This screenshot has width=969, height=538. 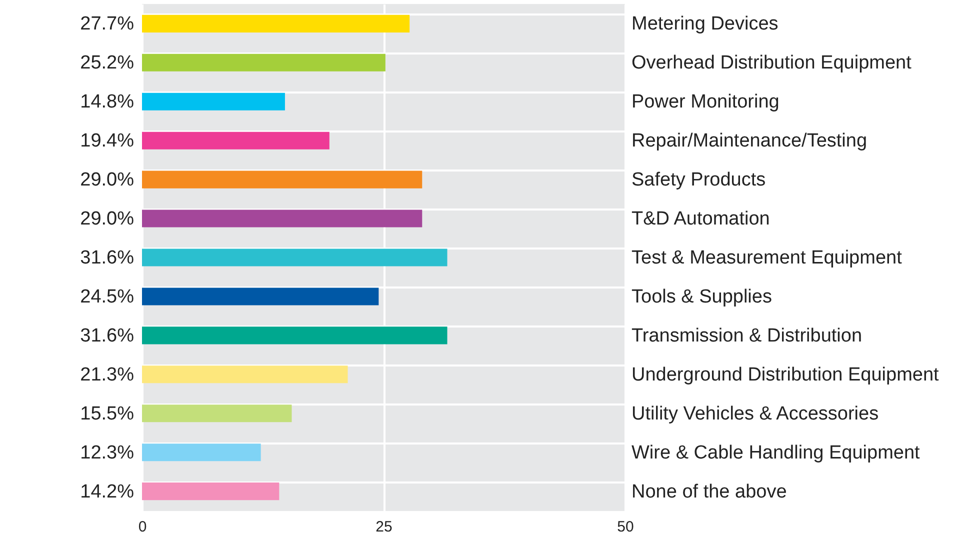 I want to click on y-tick-label: Transmission & Distribution, so click(x=747, y=335).